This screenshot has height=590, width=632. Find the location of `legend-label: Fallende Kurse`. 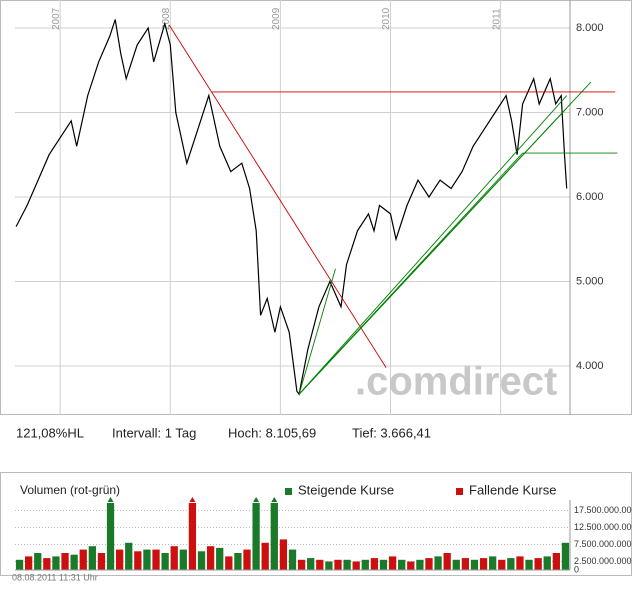

legend-label: Fallende Kurse is located at coordinates (512, 489).